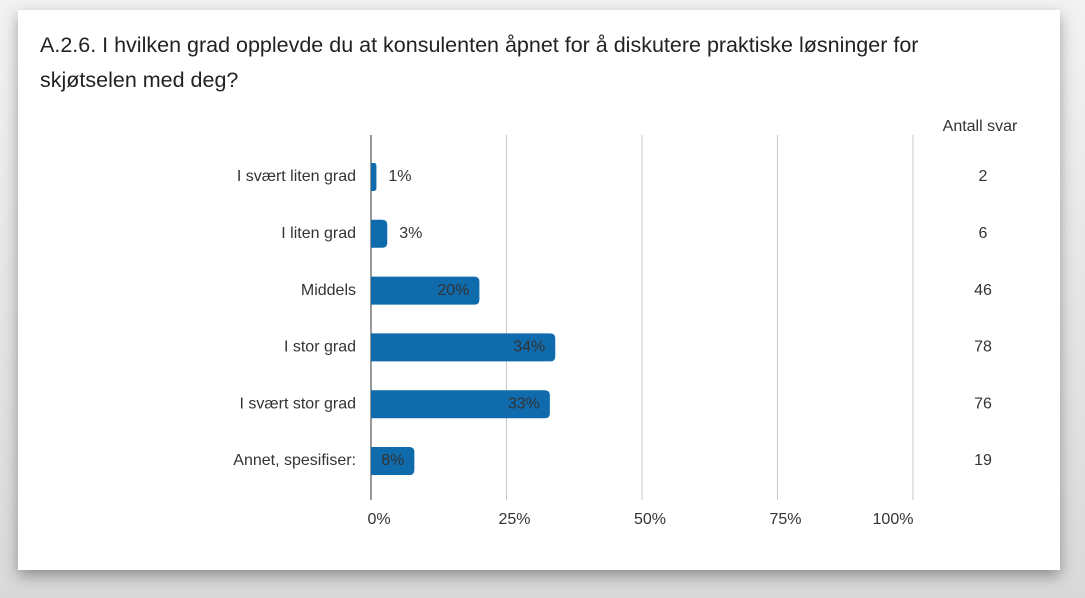 The image size is (1085, 598). Describe the element at coordinates (980, 126) in the screenshot. I see `count-header: Antall svar` at that location.